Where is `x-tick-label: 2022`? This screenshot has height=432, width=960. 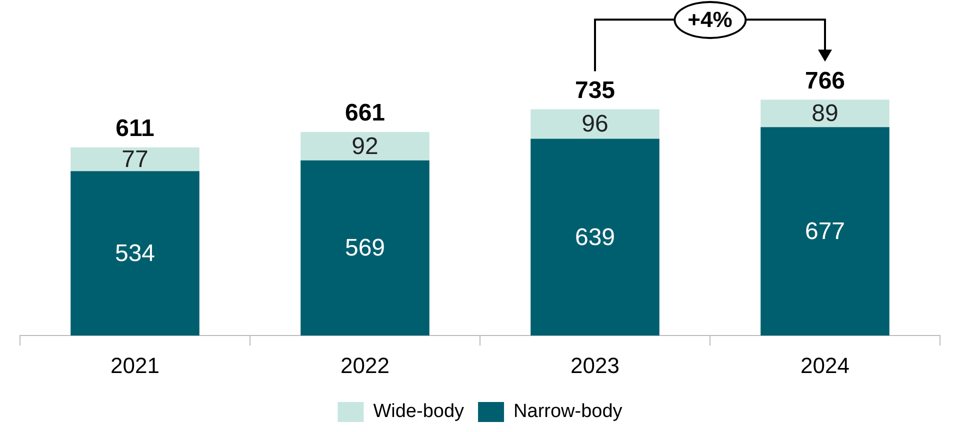
x-tick-label: 2022 is located at coordinates (365, 365).